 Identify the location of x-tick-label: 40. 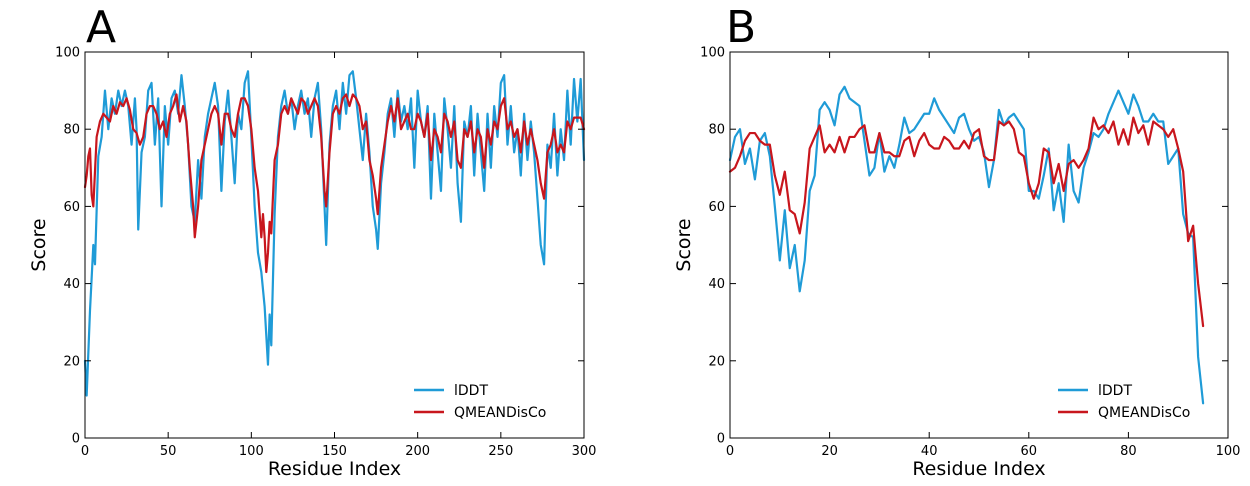
(929, 451).